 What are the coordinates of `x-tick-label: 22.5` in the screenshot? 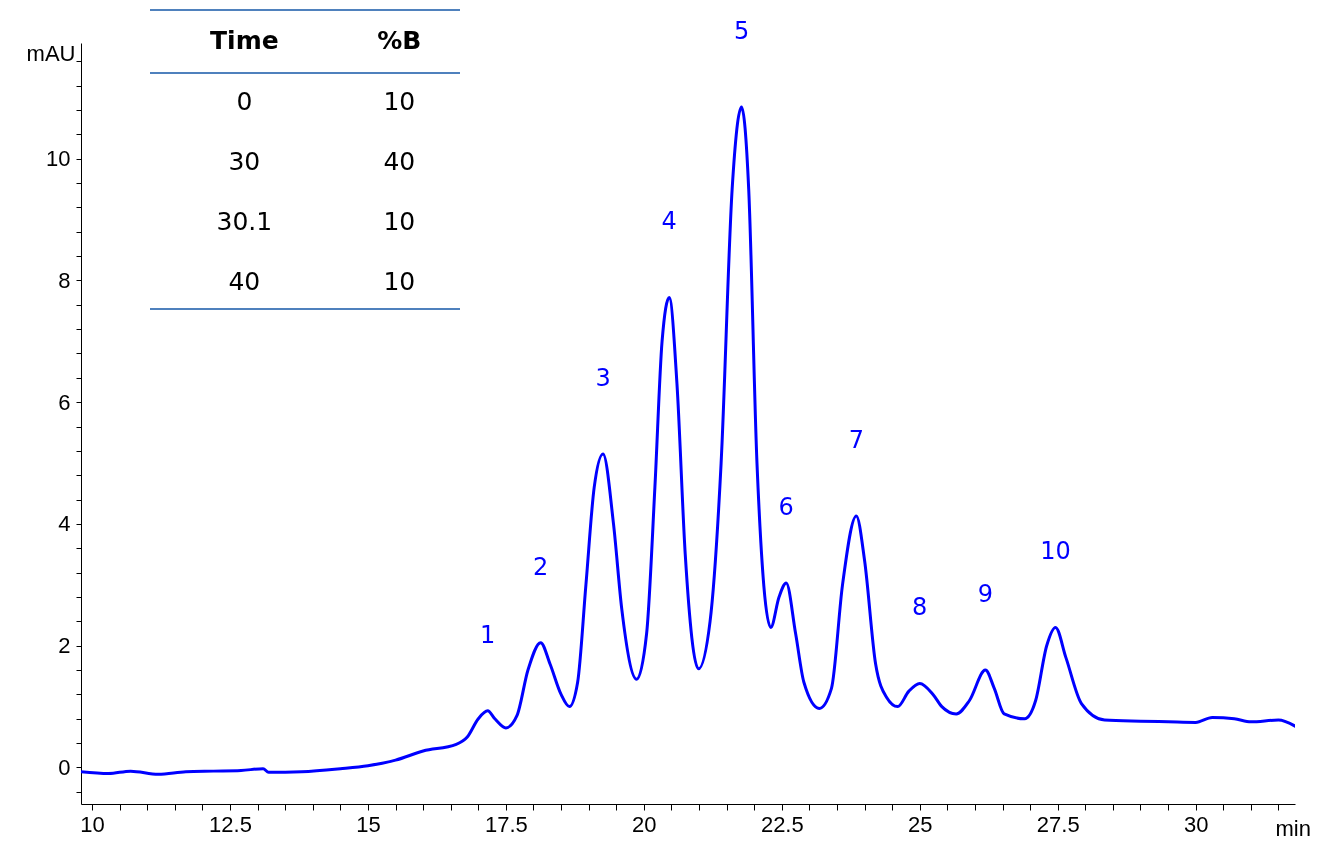 It's located at (782, 824).